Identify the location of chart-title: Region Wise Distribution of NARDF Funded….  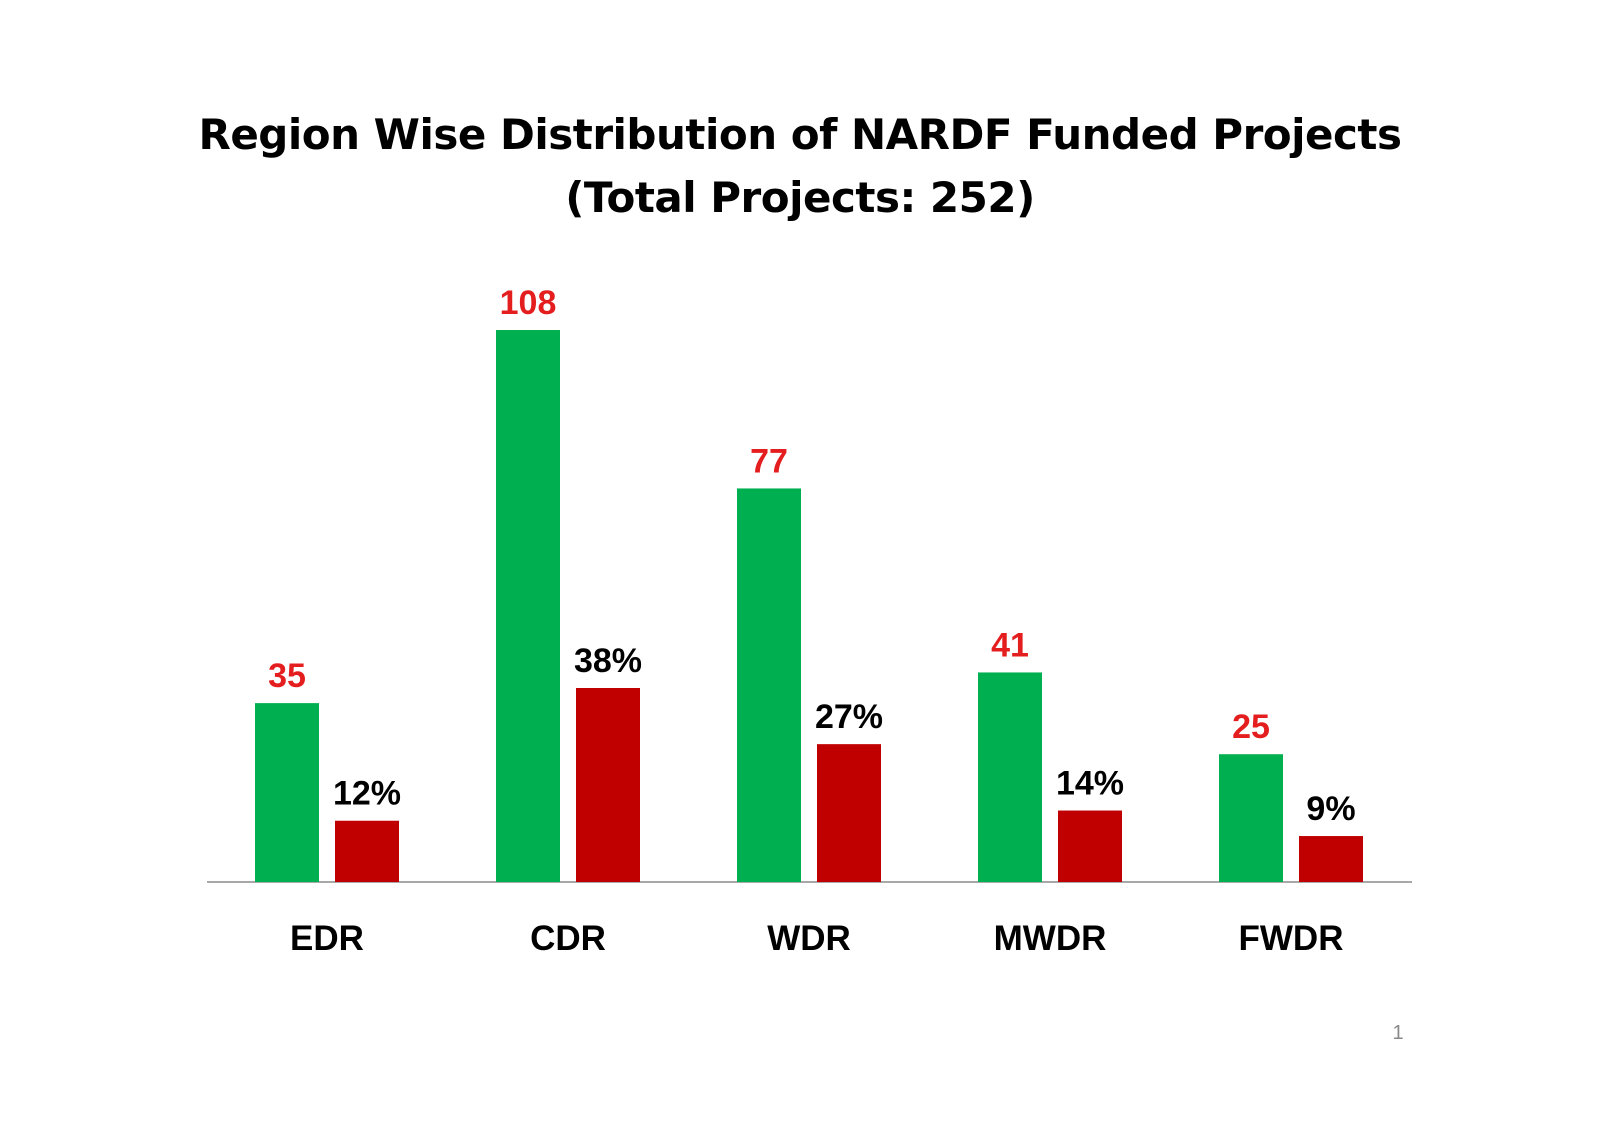
(800, 134).